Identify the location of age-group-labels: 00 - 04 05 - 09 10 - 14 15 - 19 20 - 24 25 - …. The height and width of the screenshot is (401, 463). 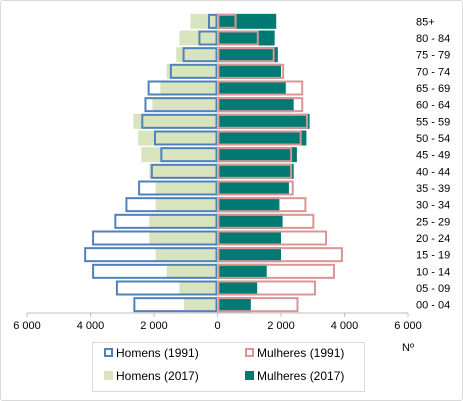
(433, 163).